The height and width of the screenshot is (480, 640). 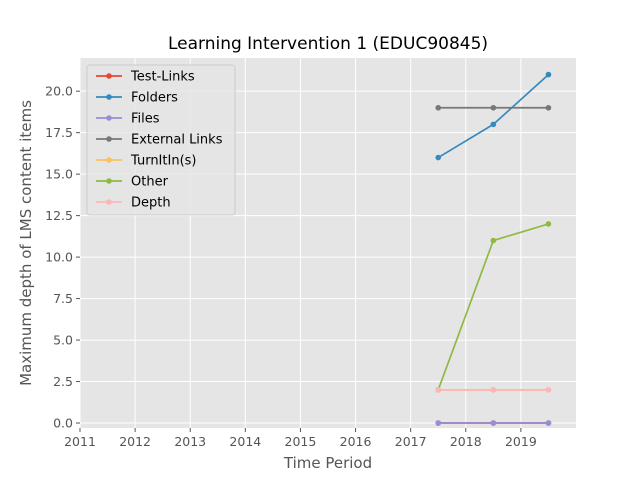 I want to click on y-tick-labels: 0.0 2.5 5.0 7.5 10.0 12.5 15.0 17.5 20.0, so click(x=59, y=257).